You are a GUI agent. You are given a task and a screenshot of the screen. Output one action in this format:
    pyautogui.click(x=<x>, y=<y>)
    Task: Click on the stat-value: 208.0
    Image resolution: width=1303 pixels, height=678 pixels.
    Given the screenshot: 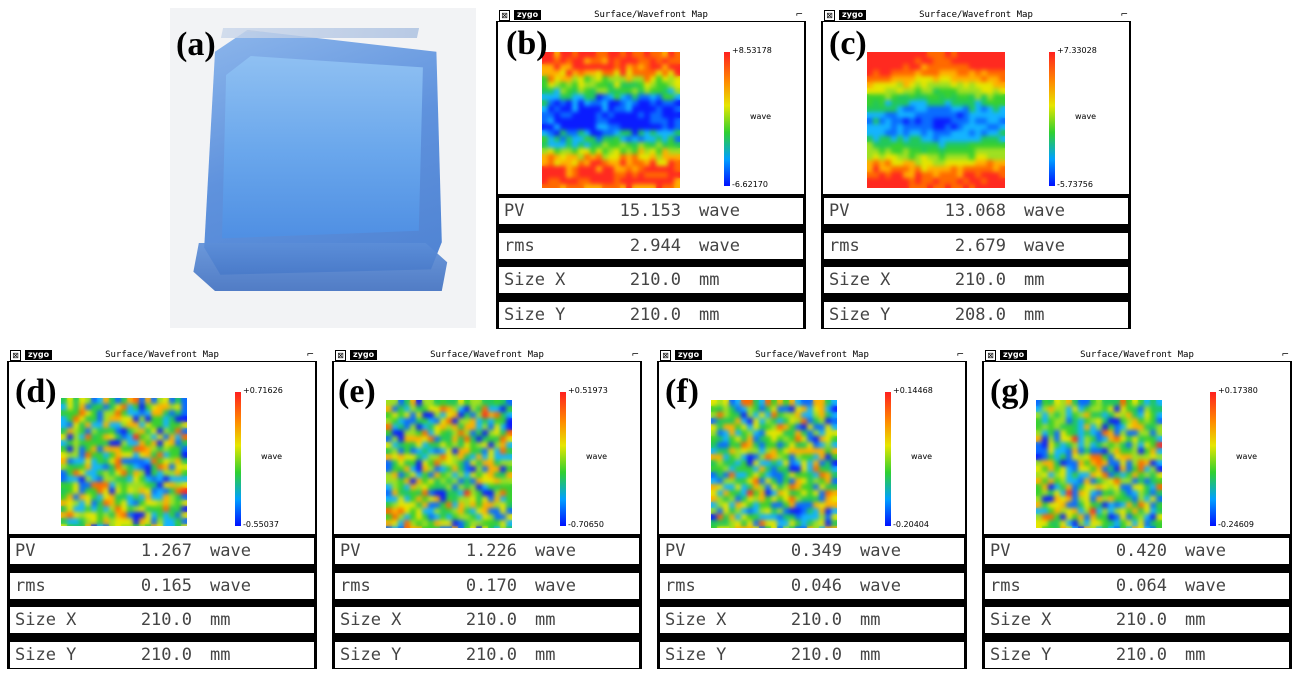 What is the action you would take?
    pyautogui.click(x=980, y=314)
    